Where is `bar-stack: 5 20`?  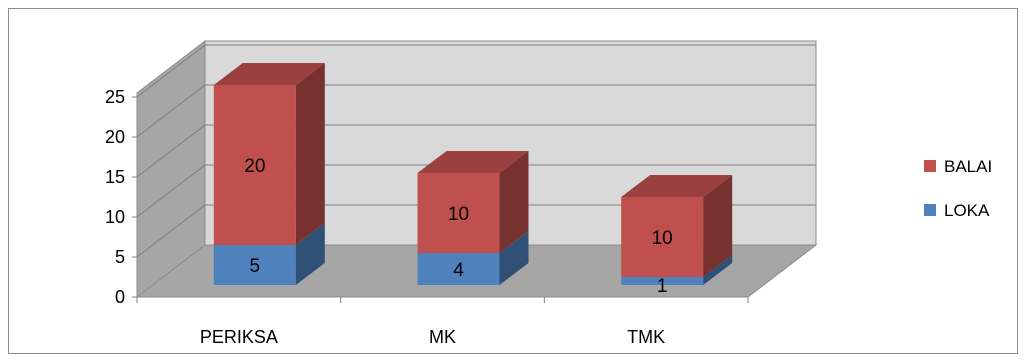
bar-stack: 5 20 is located at coordinates (269, 174).